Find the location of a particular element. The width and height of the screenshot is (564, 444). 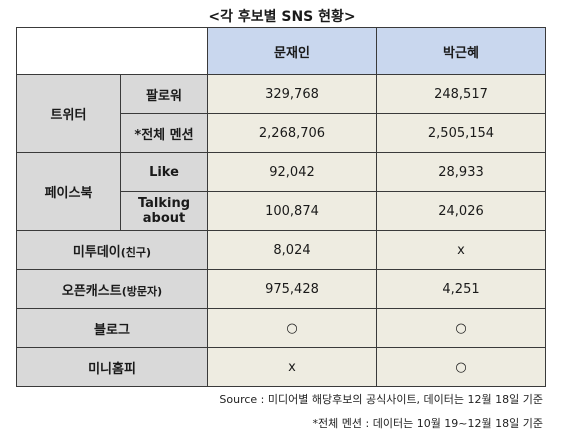

header-row: 문재인 박근혜 is located at coordinates (281, 51).